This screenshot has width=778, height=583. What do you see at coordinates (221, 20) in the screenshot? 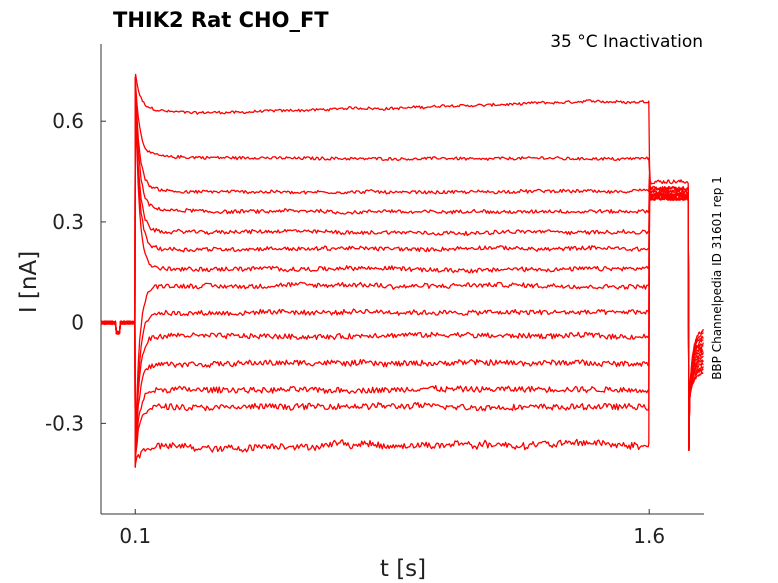
I see `chart-title: THIK2 Rat CHO_FT` at bounding box center [221, 20].